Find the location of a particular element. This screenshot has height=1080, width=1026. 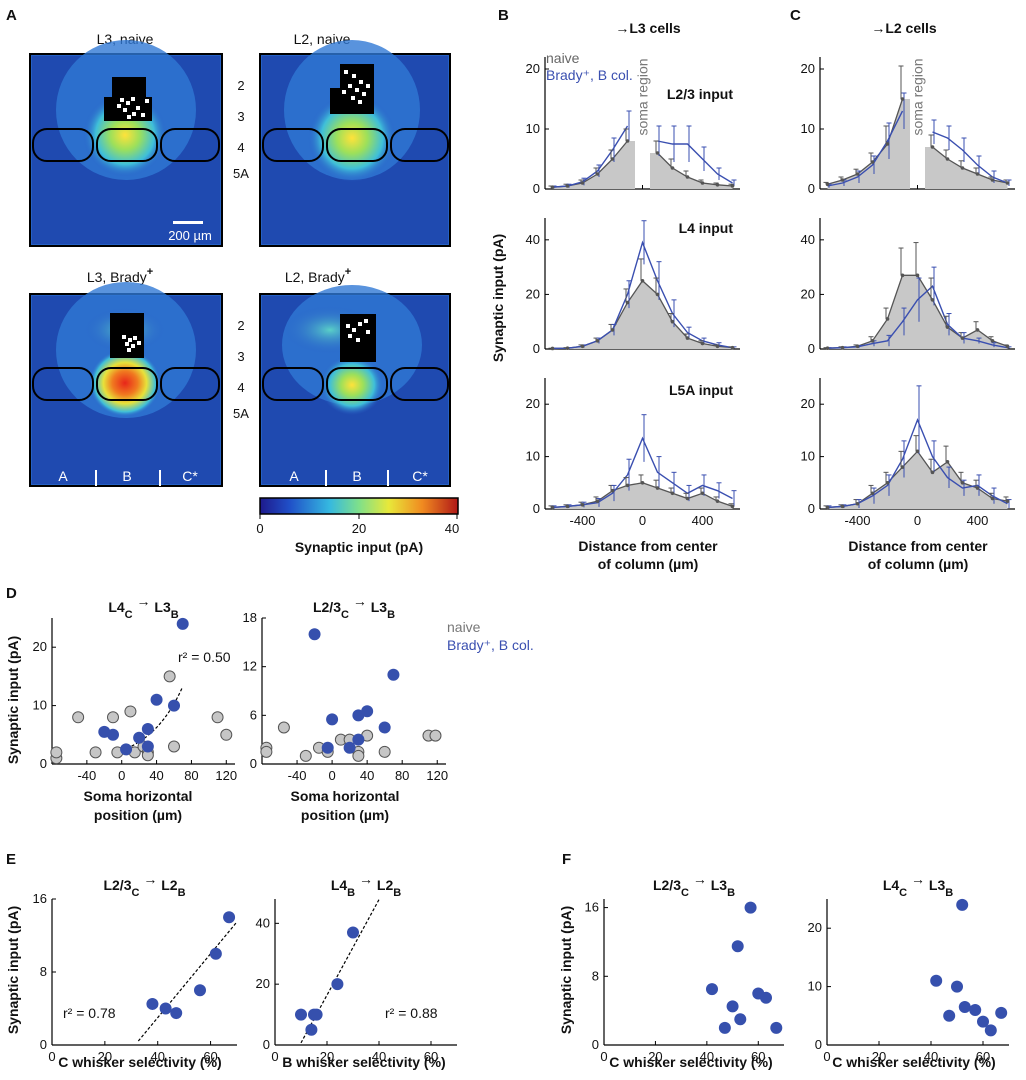

y-tick-label: 12 is located at coordinates (250, 666).